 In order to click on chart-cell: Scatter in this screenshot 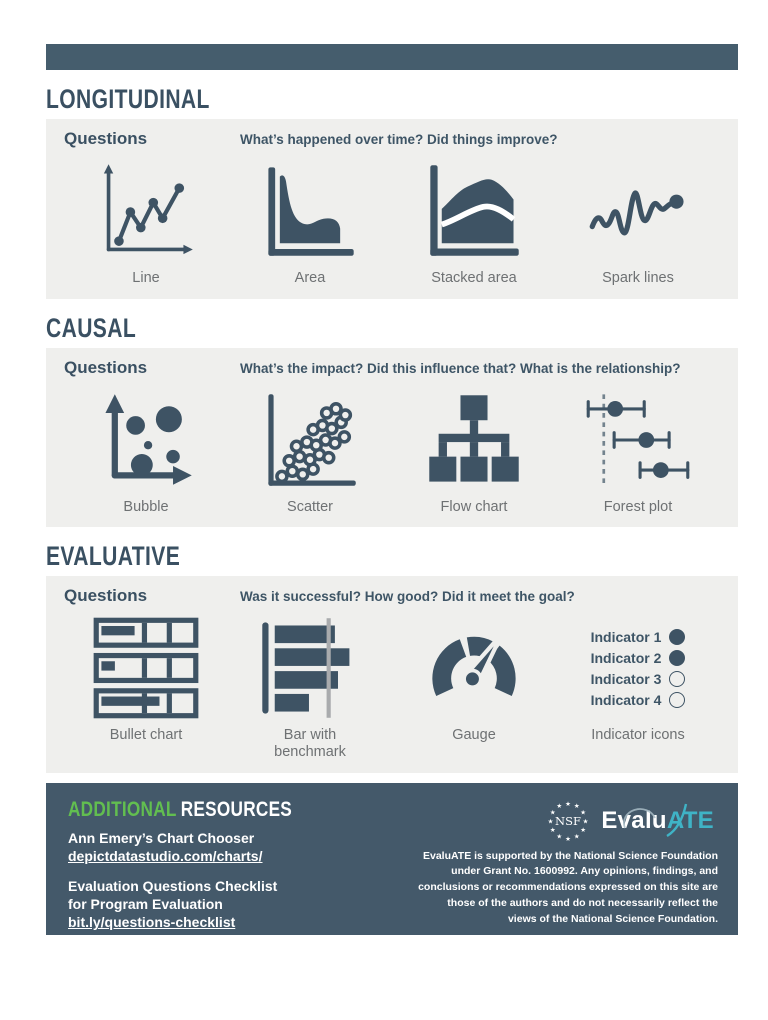, I will do `click(310, 451)`.